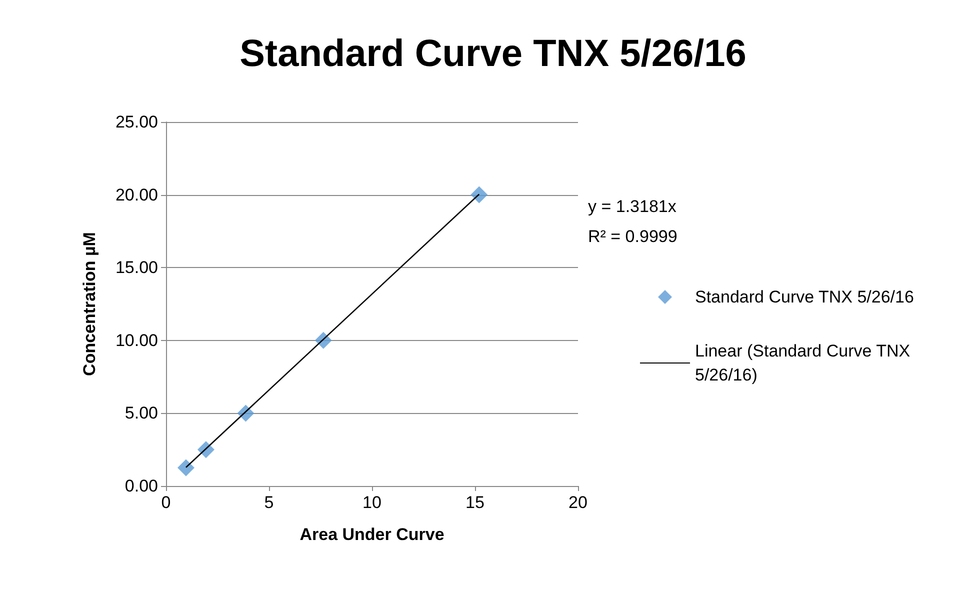 This screenshot has width=956, height=602. What do you see at coordinates (632, 206) in the screenshot?
I see `text: y = 1.3181x` at bounding box center [632, 206].